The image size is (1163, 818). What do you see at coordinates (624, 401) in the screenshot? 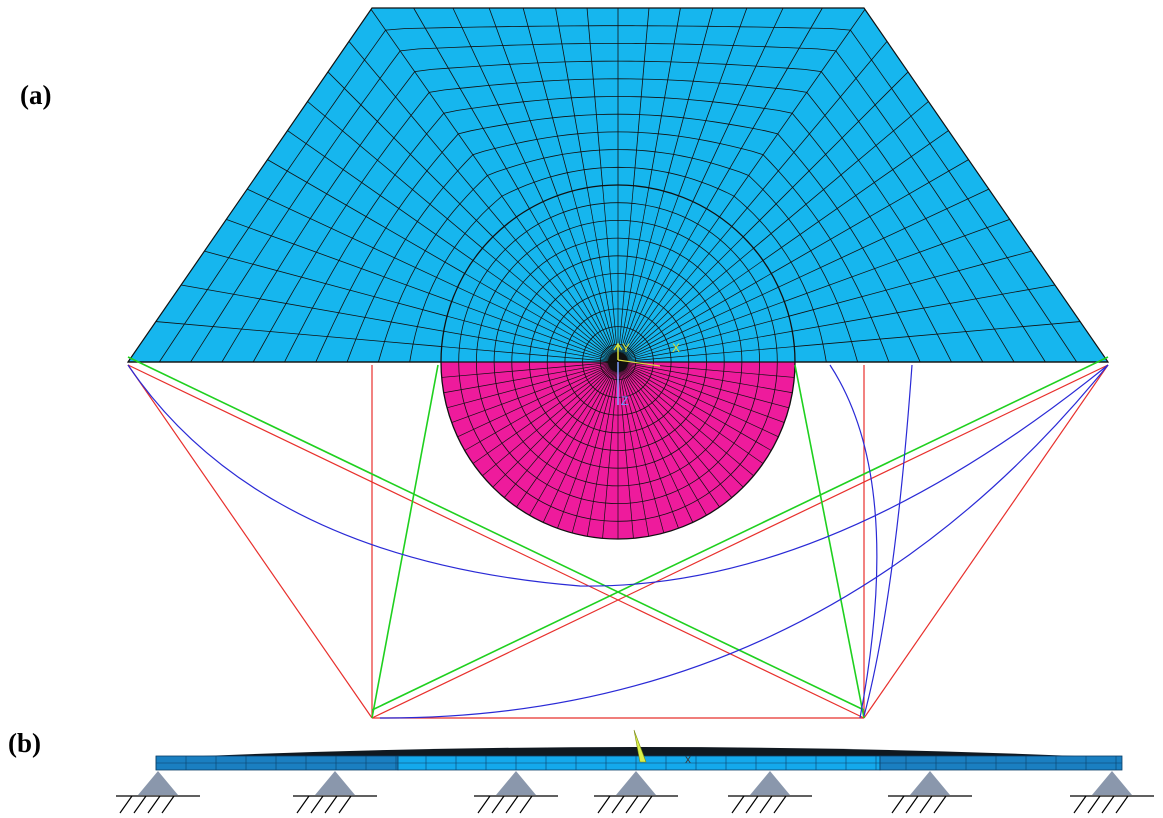
I see `axis-z-label: Z` at bounding box center [624, 401].